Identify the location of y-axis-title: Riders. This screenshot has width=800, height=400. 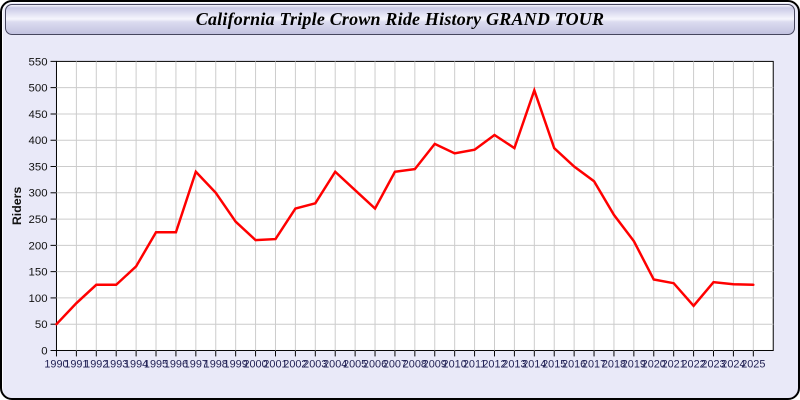
(17, 206).